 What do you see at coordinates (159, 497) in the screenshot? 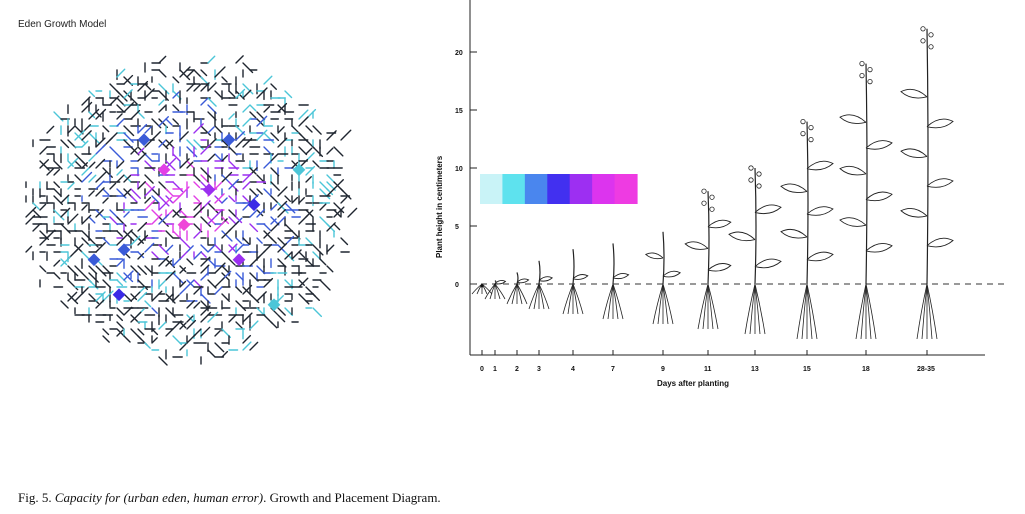
I see `caption-title: Capacity for (urban eden, human error)` at bounding box center [159, 497].